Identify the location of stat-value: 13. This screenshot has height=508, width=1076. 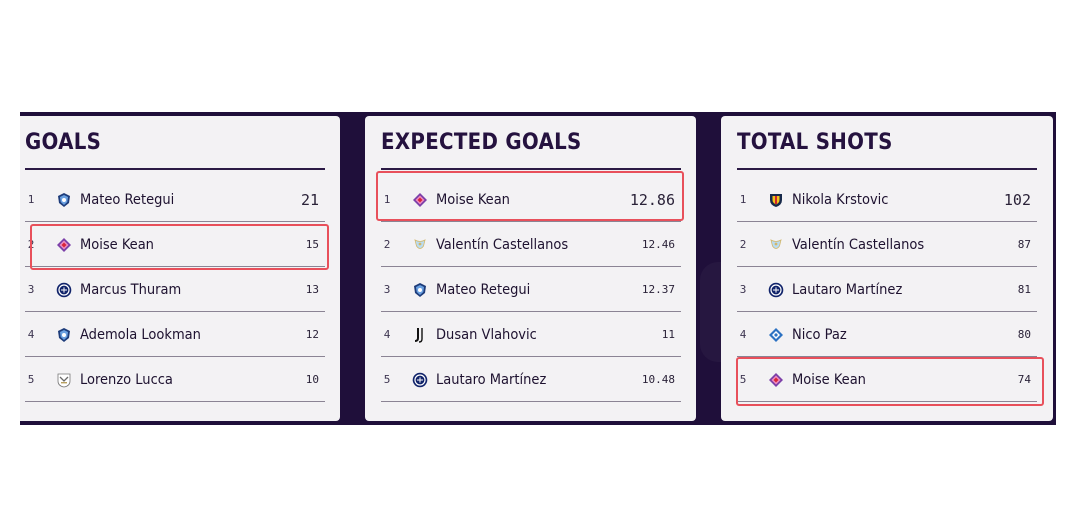
(312, 289).